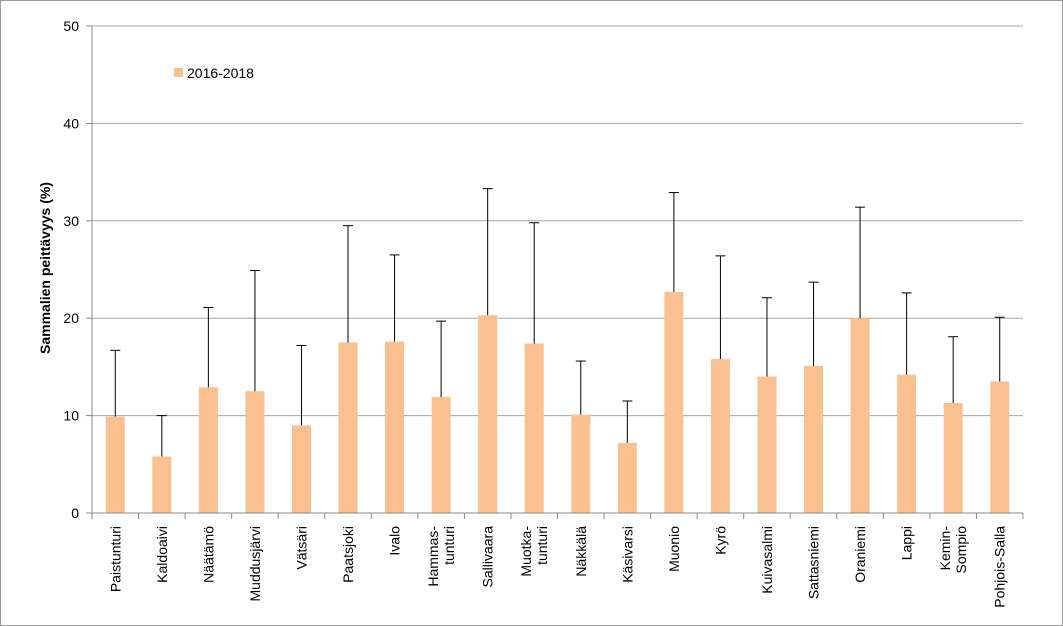 The width and height of the screenshot is (1063, 626). I want to click on x-tick-label: Sattasniemi, so click(814, 562).